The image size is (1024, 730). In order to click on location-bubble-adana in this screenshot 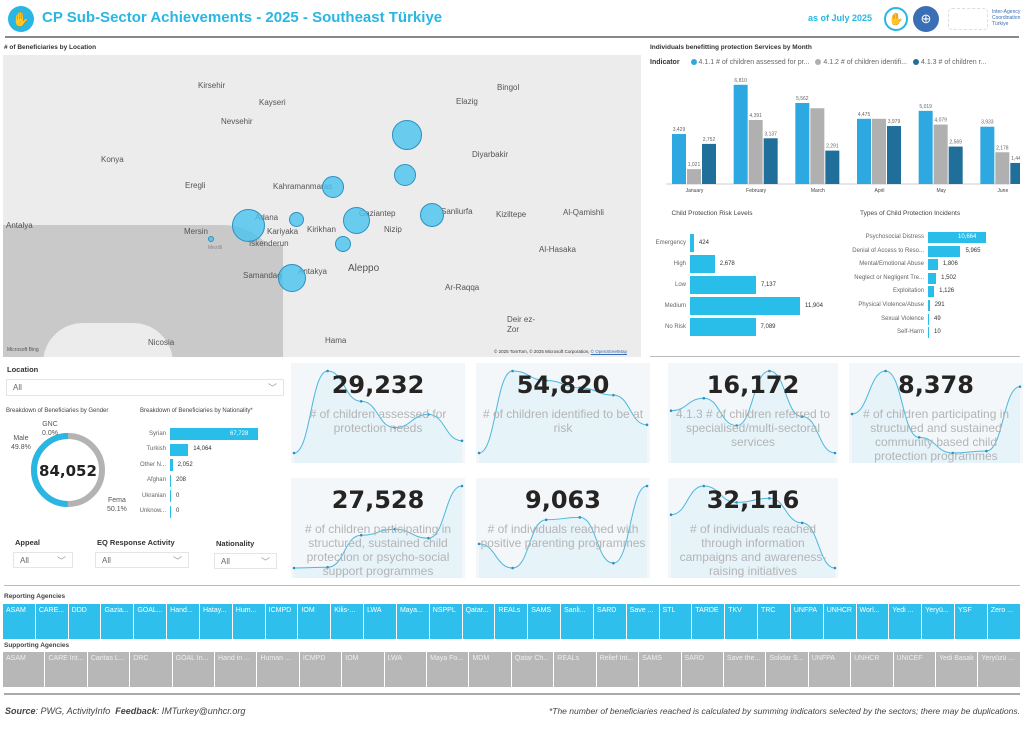, I will do `click(248, 225)`.